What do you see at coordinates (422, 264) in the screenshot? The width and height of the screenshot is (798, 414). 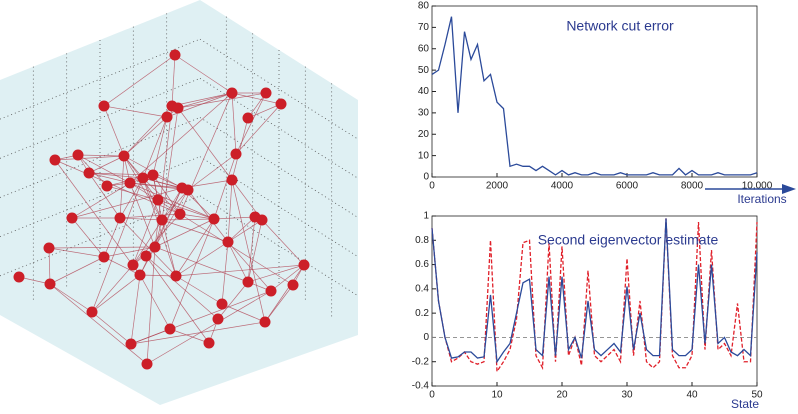 I see `y-tick-label: 0.6` at bounding box center [422, 264].